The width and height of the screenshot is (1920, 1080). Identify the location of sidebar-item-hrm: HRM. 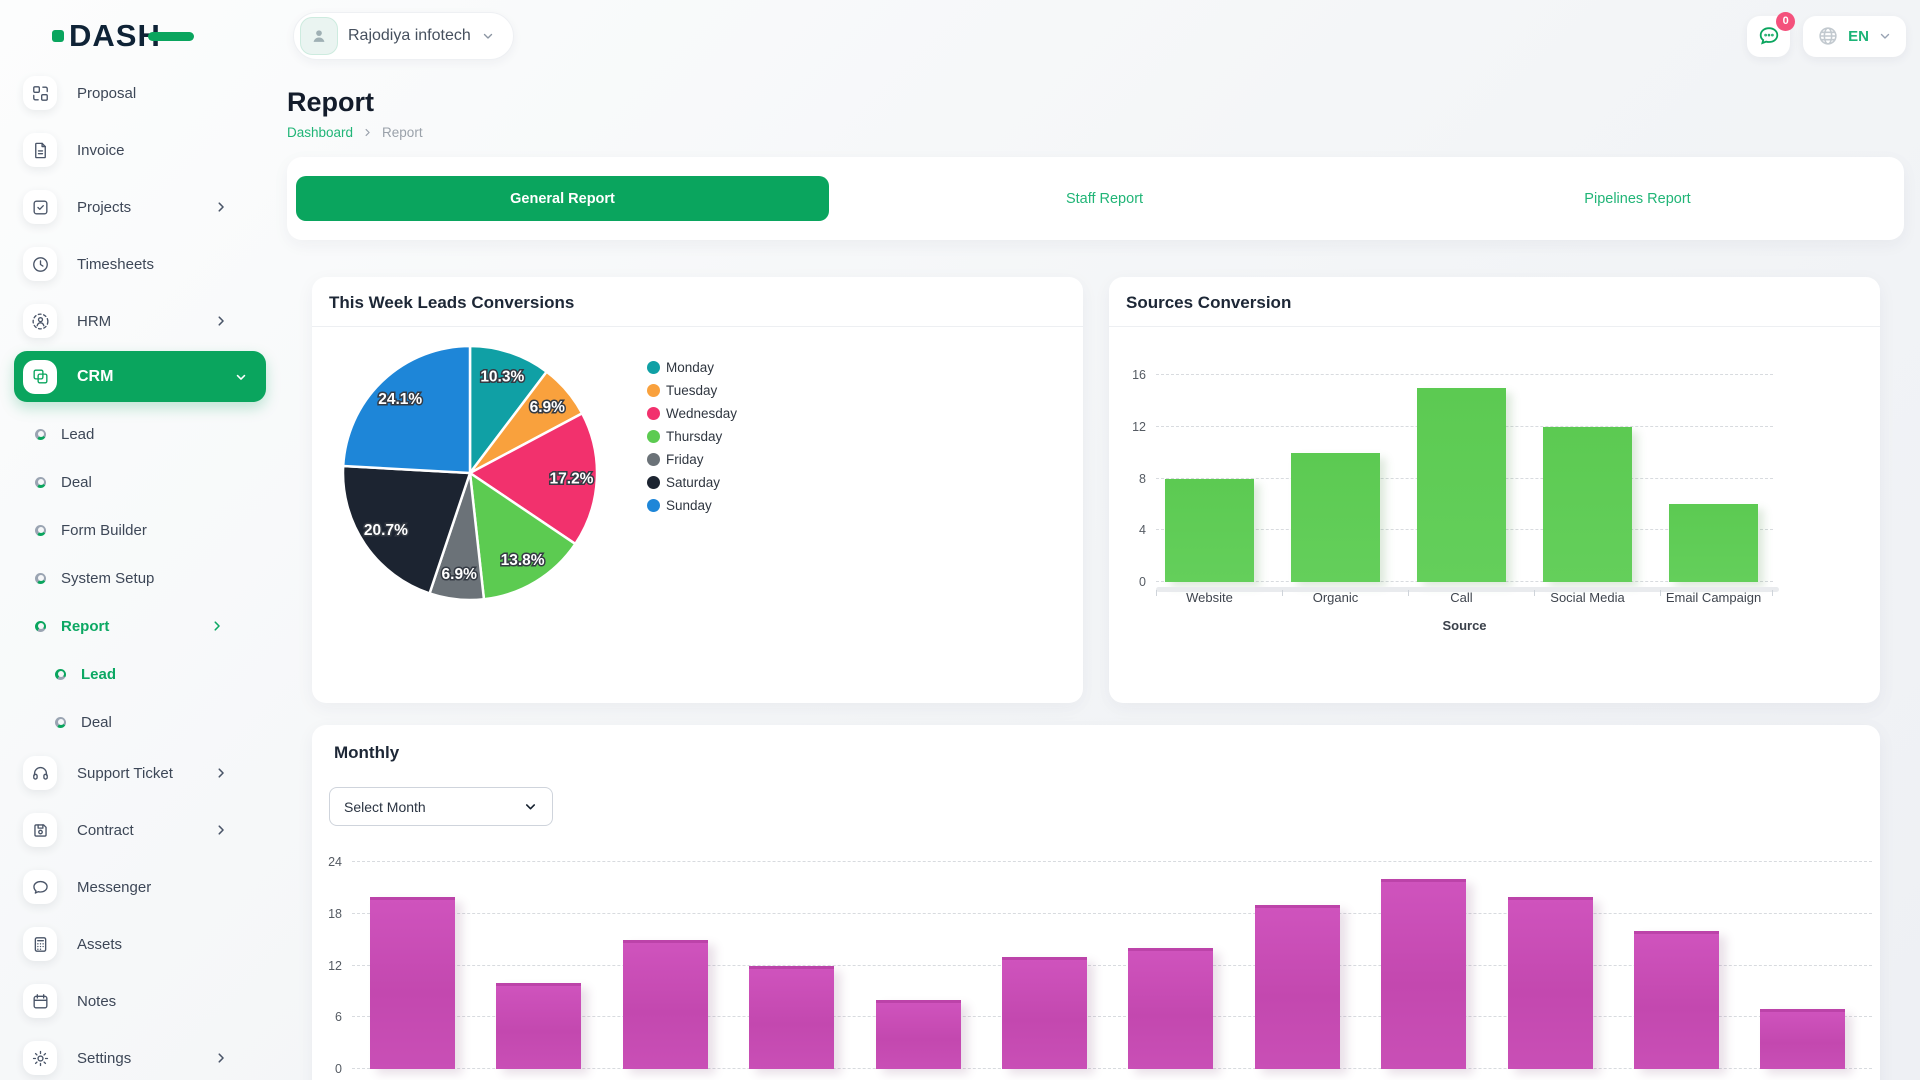
(139, 321).